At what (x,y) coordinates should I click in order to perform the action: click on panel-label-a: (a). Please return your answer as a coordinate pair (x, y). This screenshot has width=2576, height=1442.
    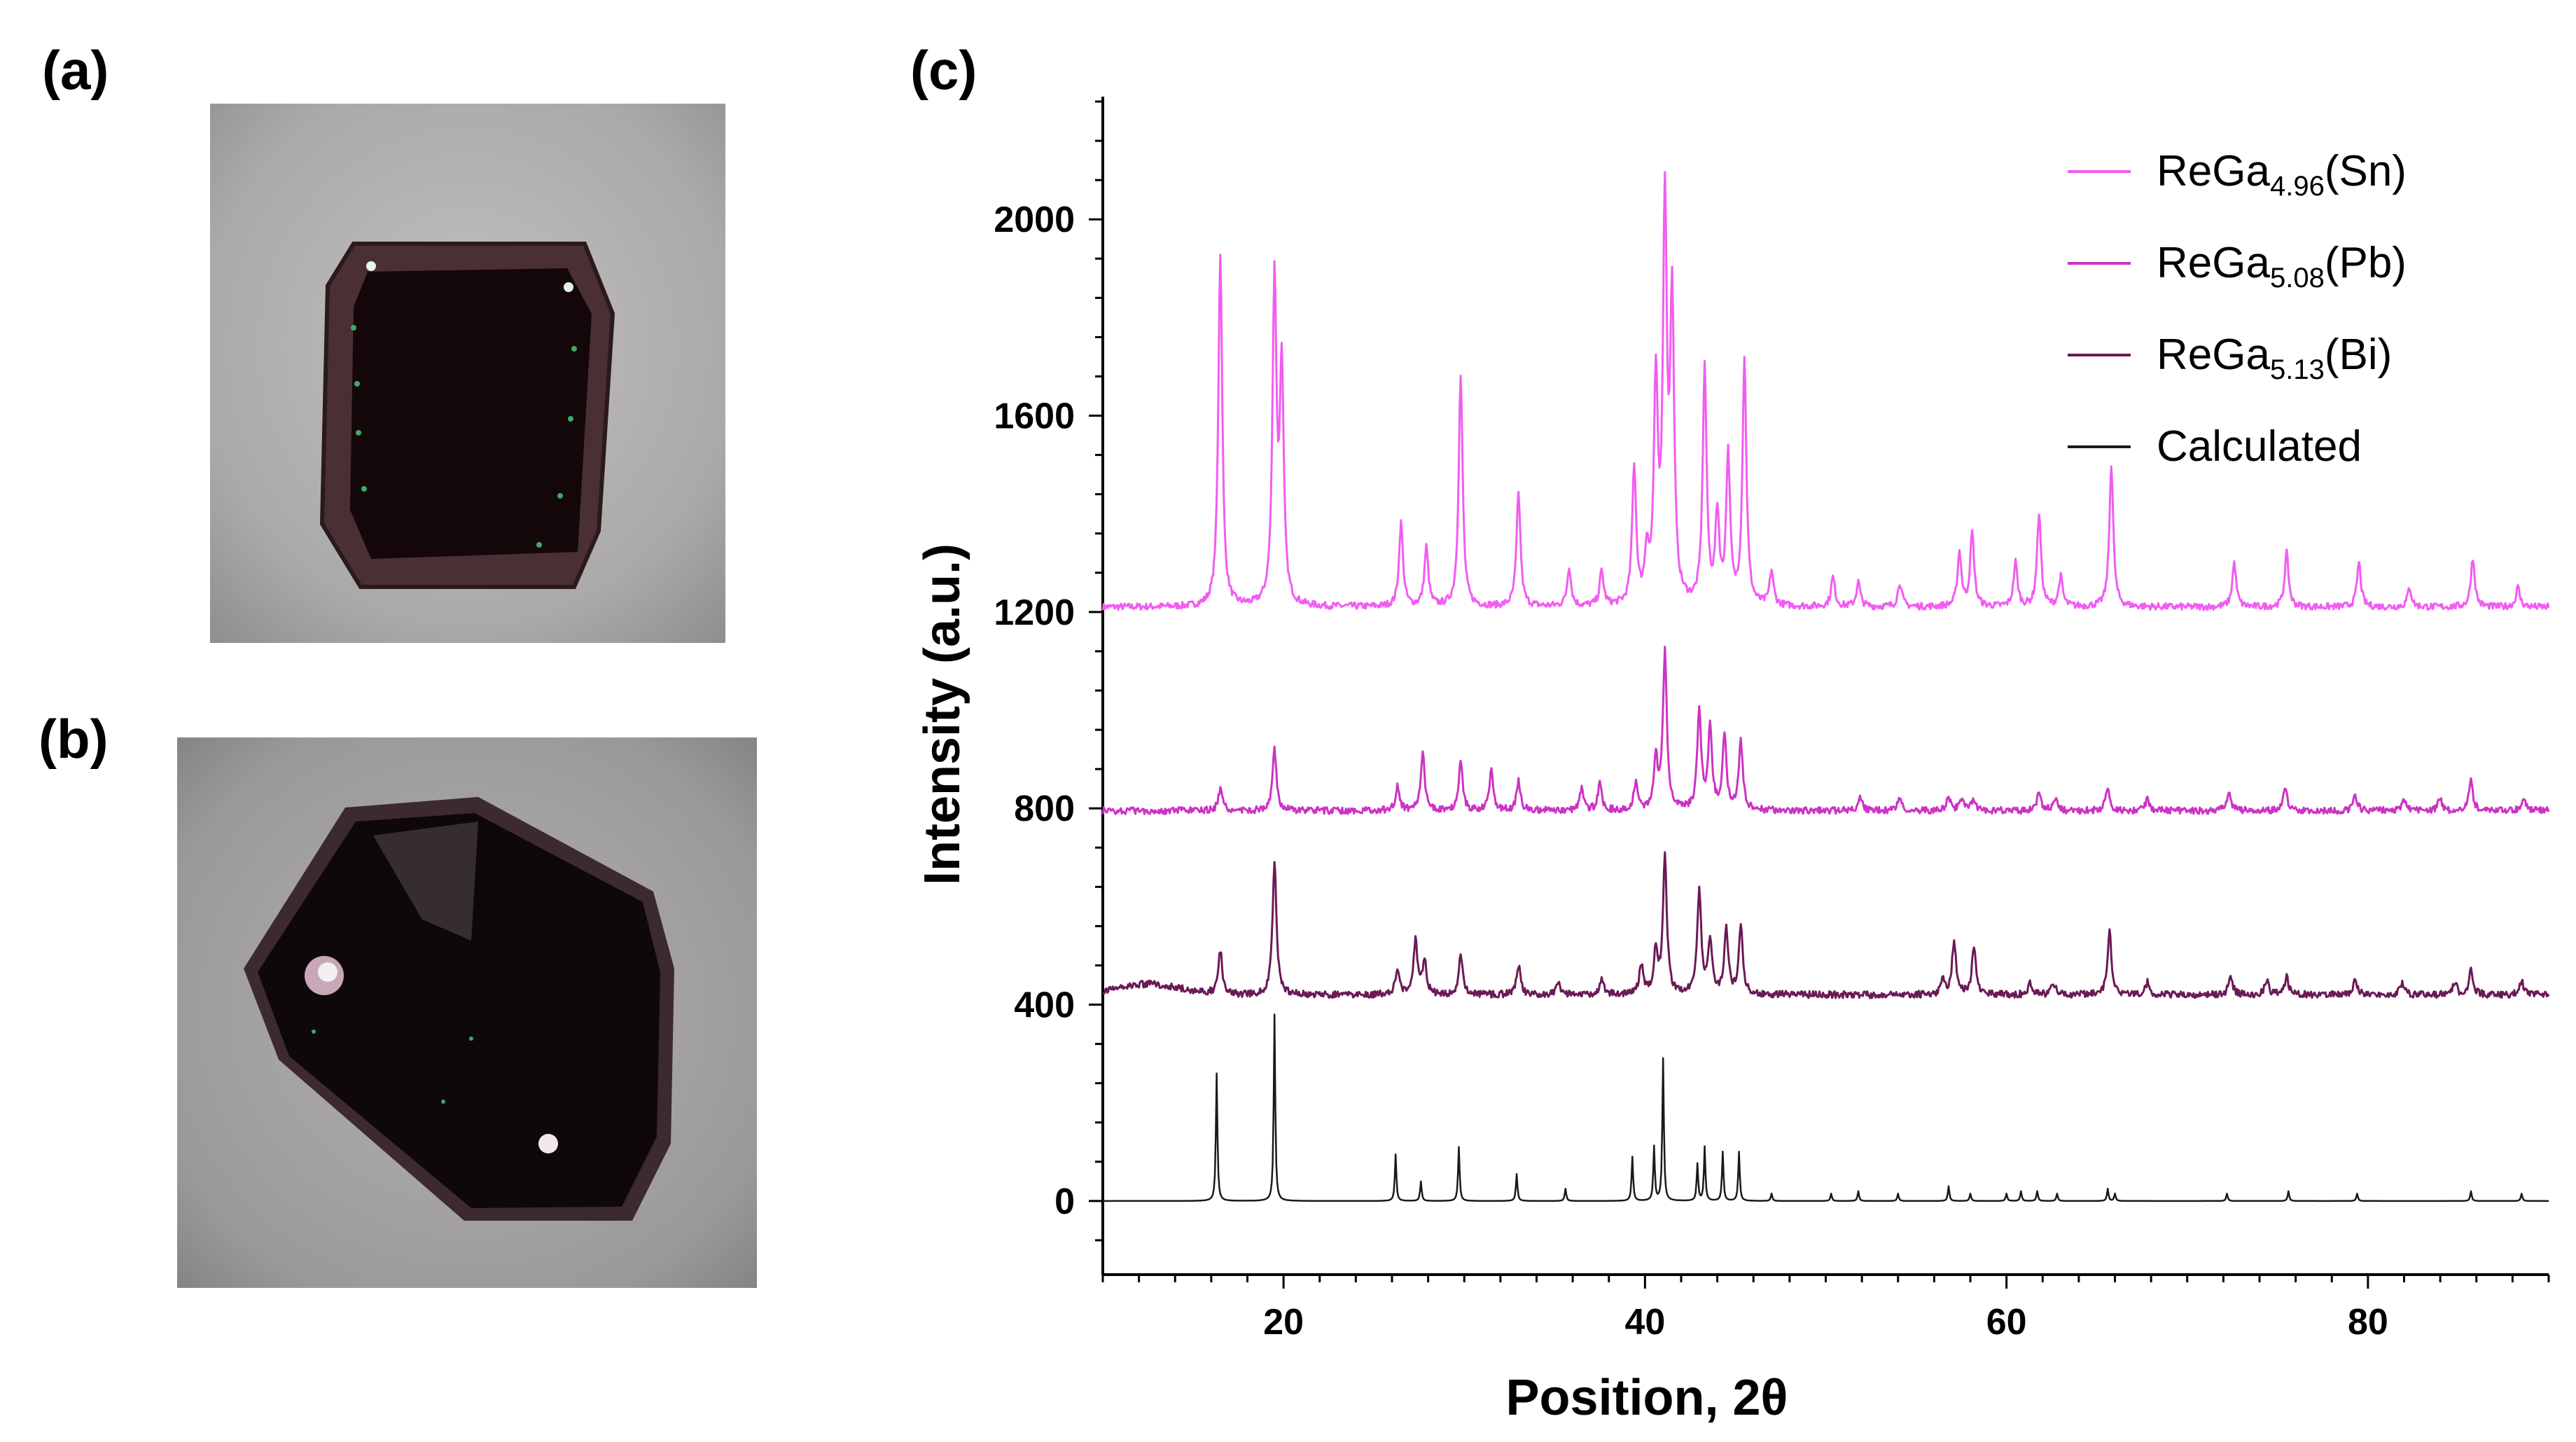
    Looking at the image, I should click on (75, 70).